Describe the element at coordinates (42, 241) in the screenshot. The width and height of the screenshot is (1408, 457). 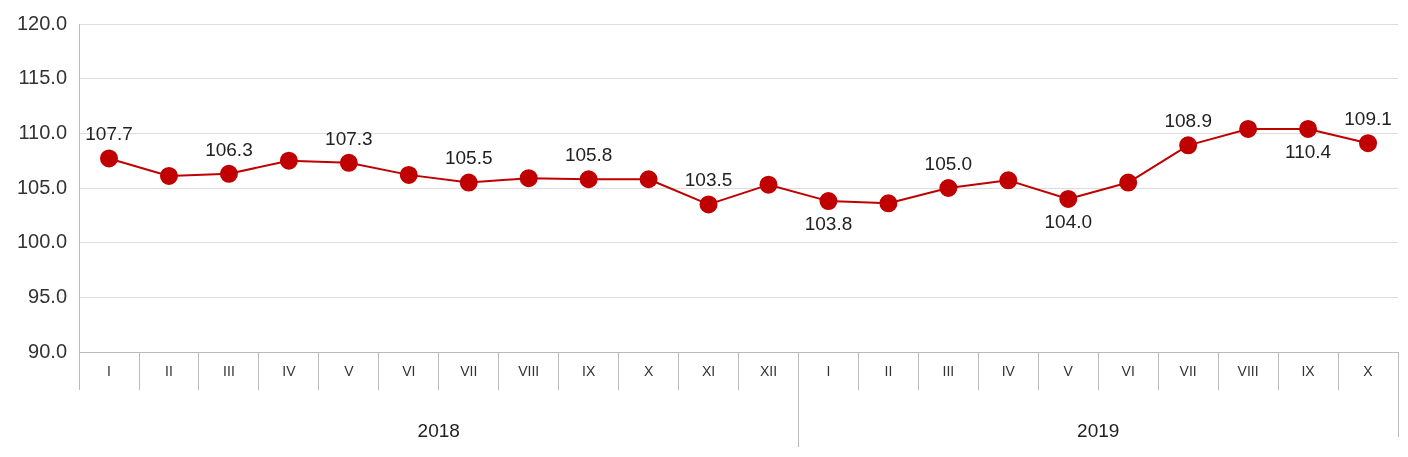
I see `y-tick-label: 100.0` at that location.